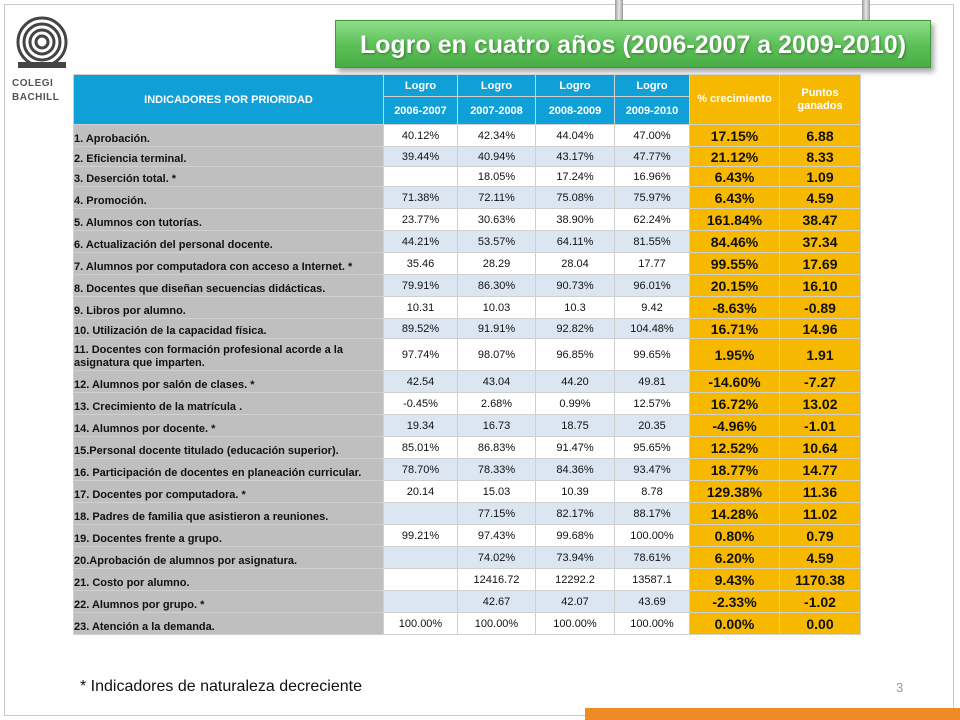 The width and height of the screenshot is (960, 720). What do you see at coordinates (575, 623) in the screenshot?
I see `logro-value-3: 100.00%` at bounding box center [575, 623].